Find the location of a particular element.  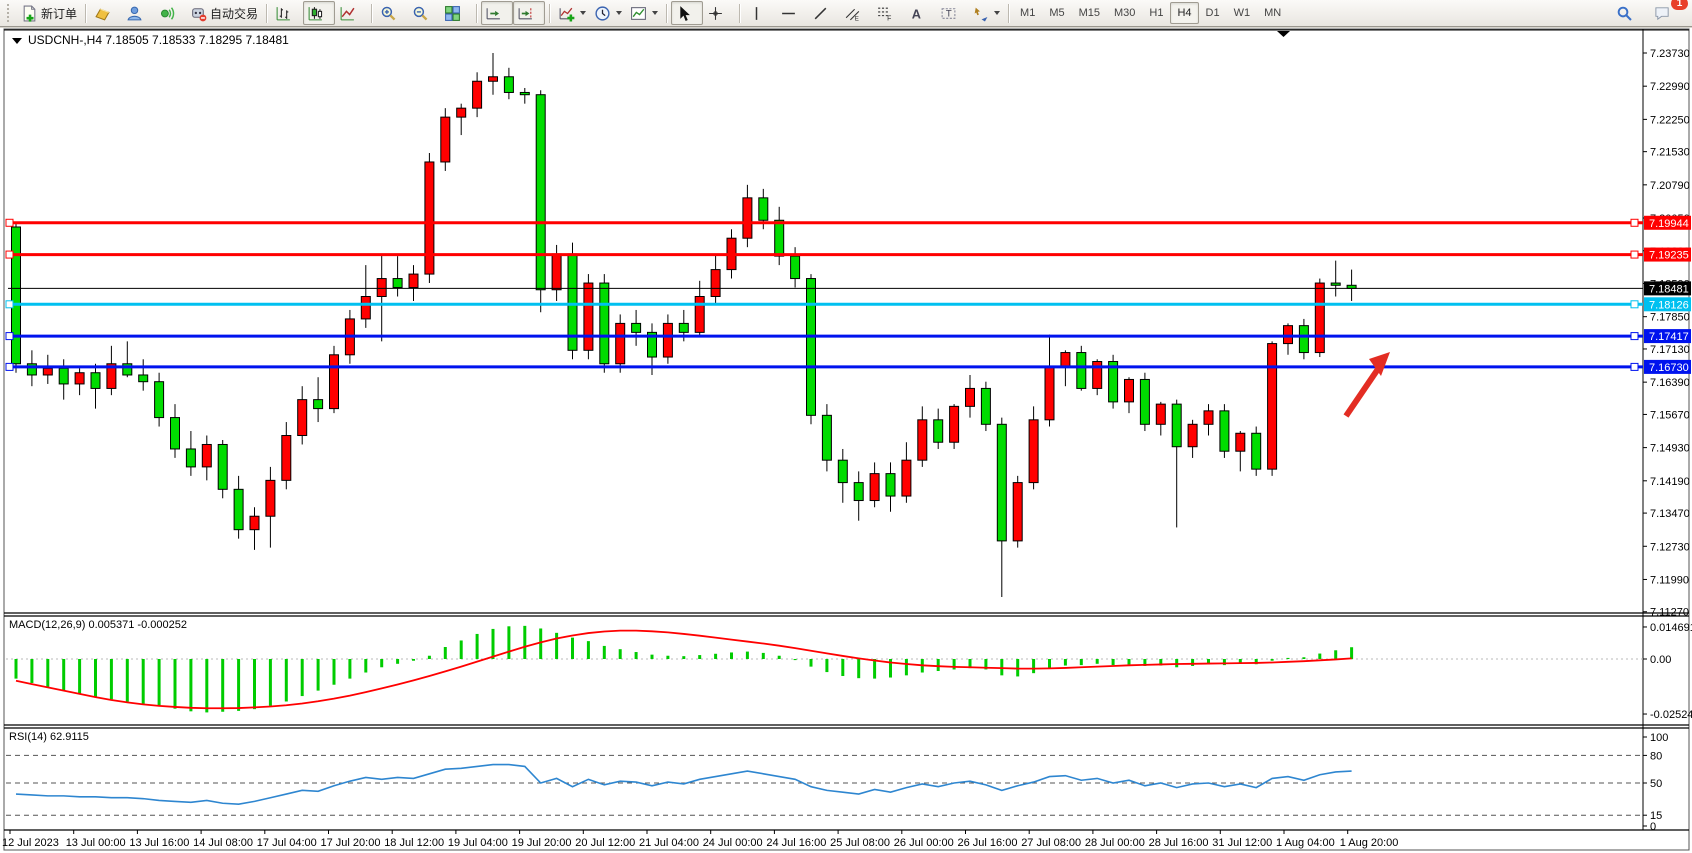

text-label-button: T is located at coordinates (952, 13).